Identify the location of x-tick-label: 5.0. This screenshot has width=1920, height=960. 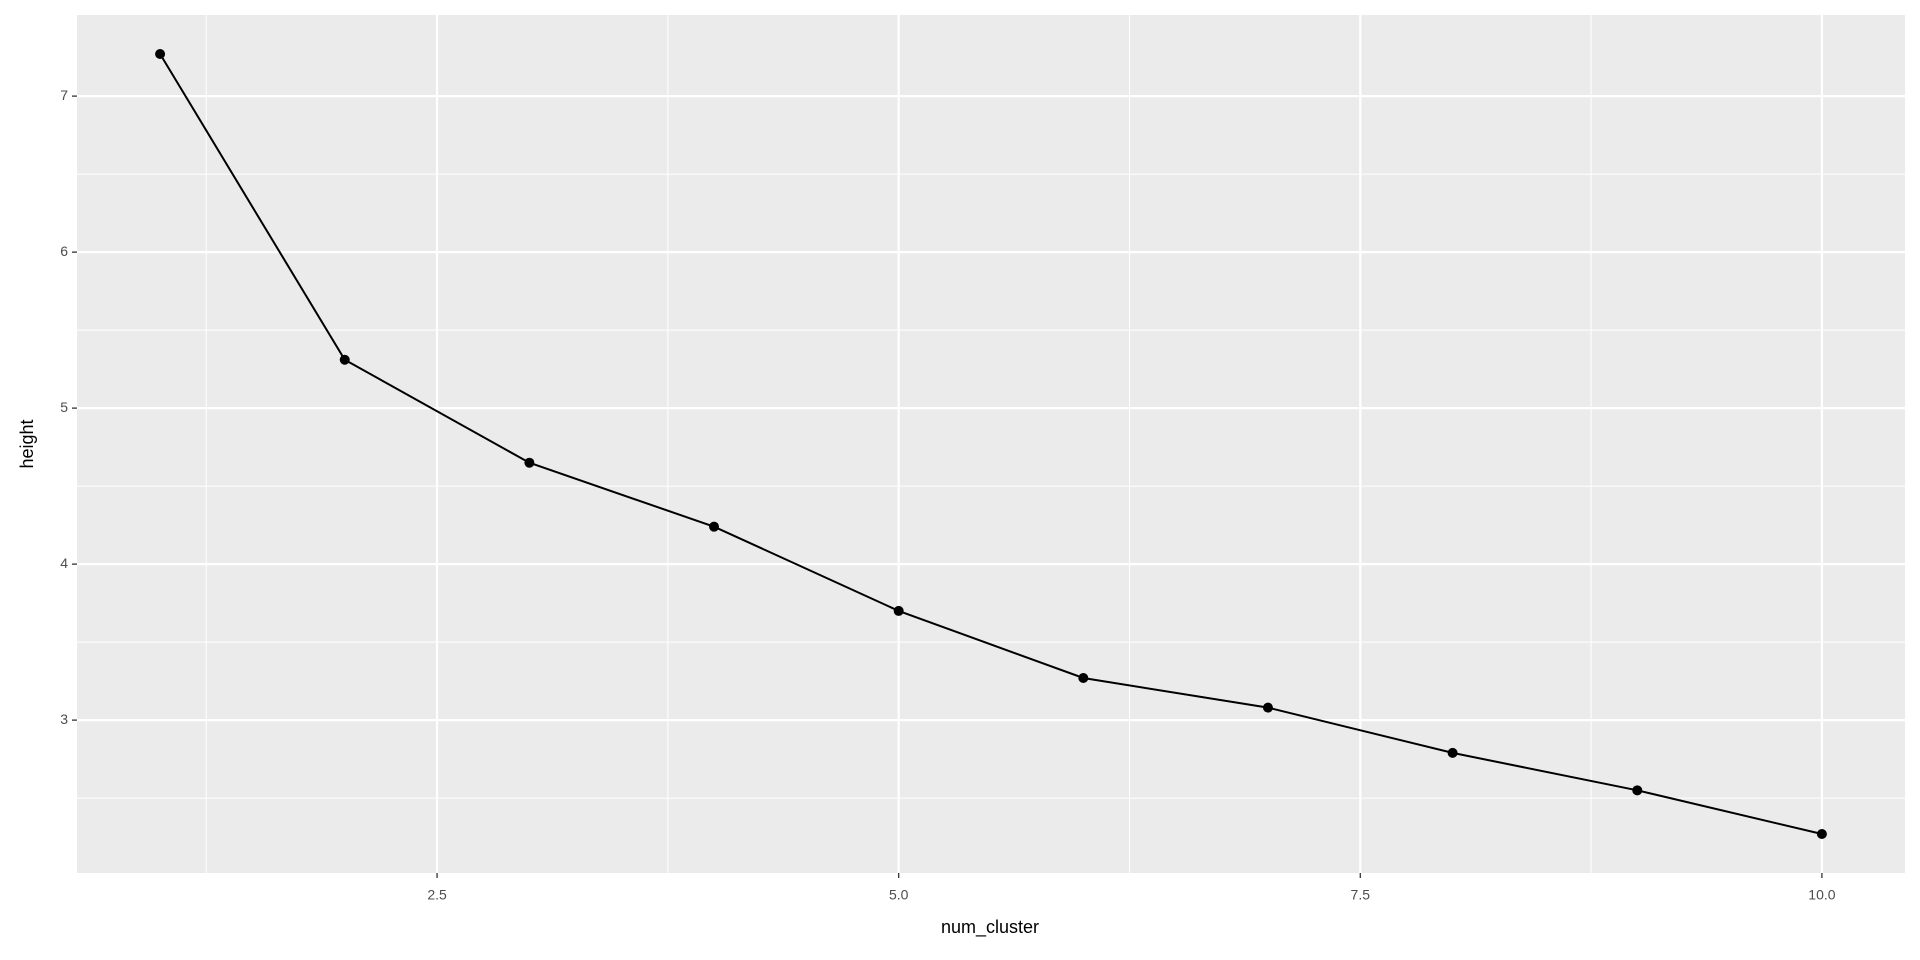
(899, 895).